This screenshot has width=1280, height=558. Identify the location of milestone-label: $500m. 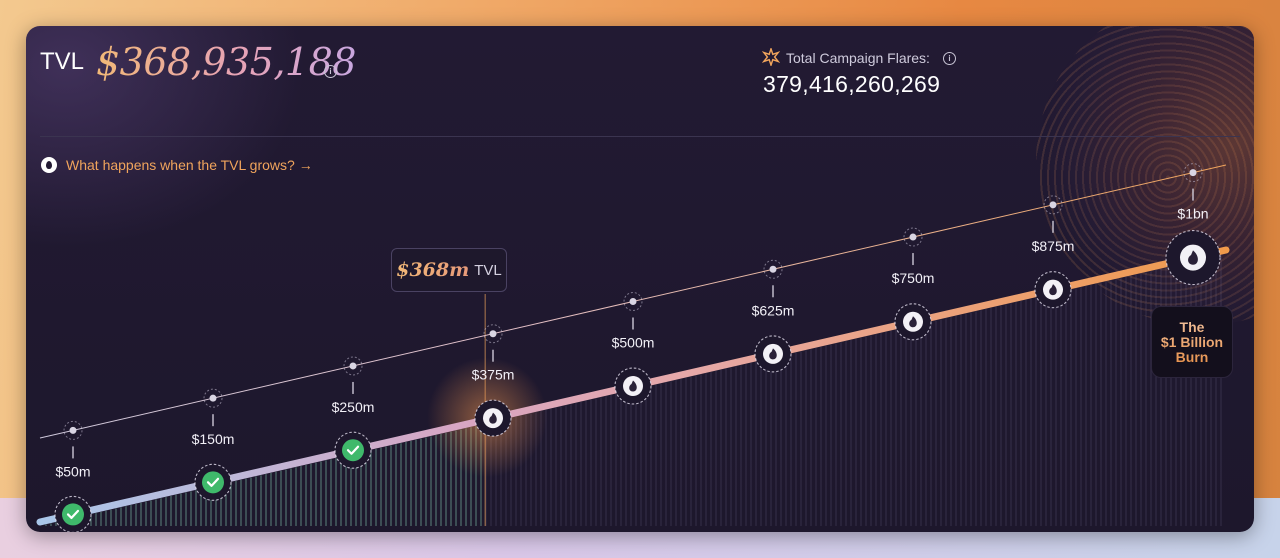
(633, 343).